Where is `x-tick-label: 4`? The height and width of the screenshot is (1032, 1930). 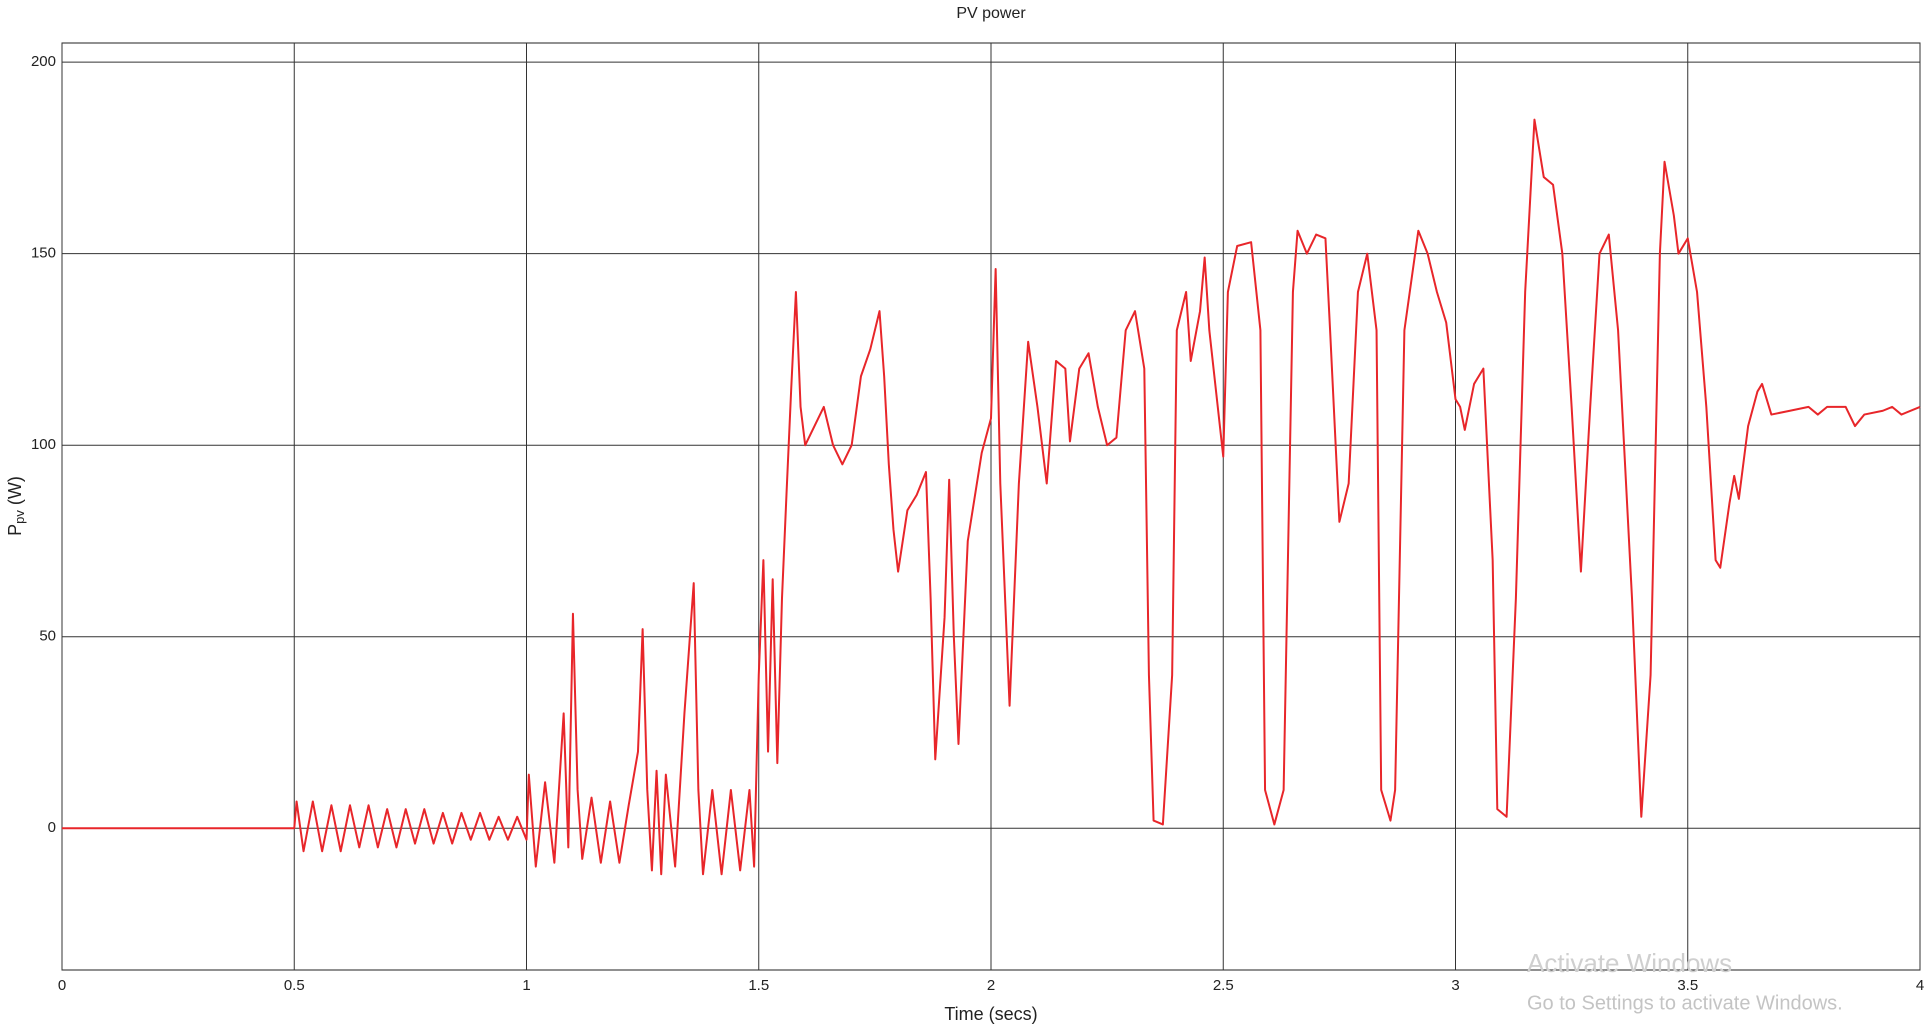 x-tick-label: 4 is located at coordinates (1920, 985).